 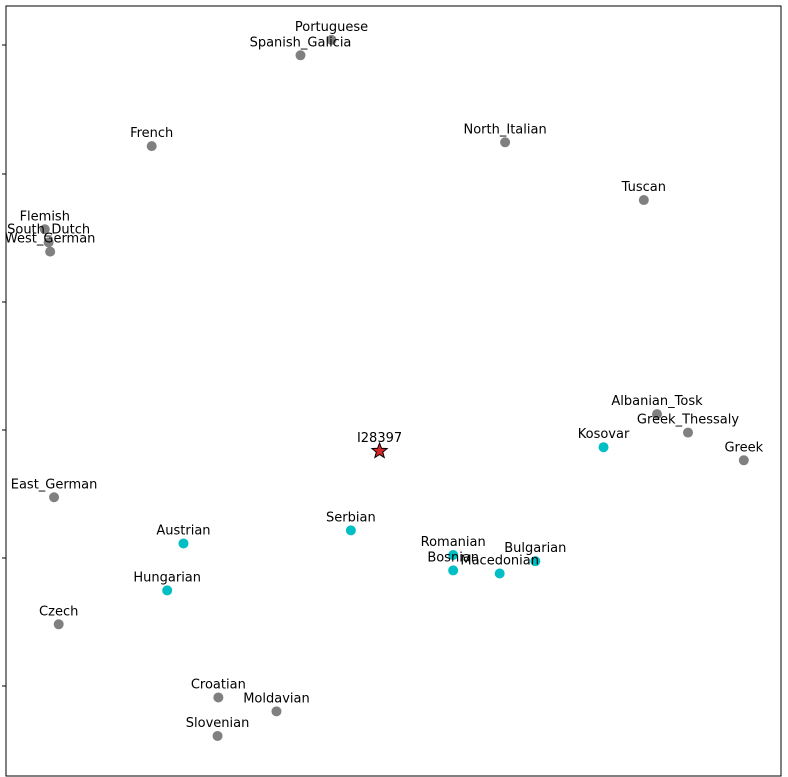 I want to click on label-bulgarian: Bulgarian, so click(x=535, y=548).